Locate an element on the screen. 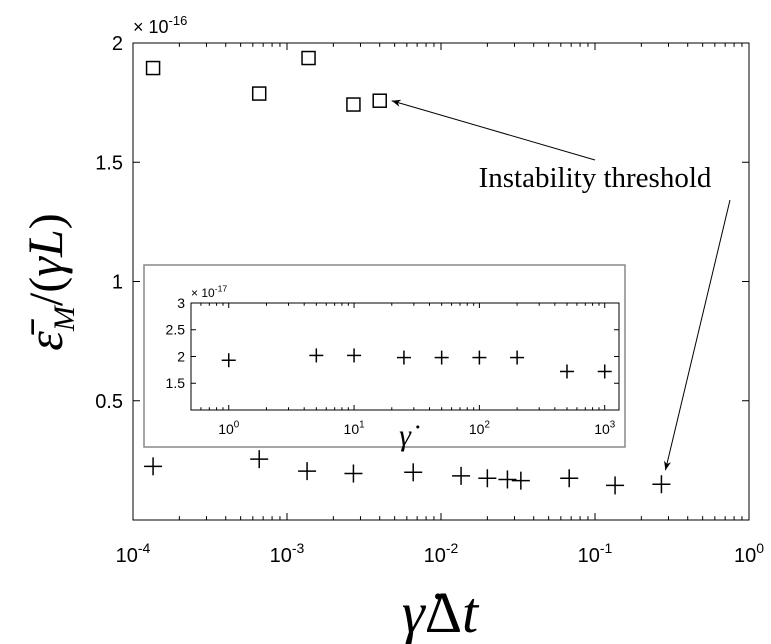 The height and width of the screenshot is (644, 771). inset-y-tick-label: 3 is located at coordinates (181, 303).